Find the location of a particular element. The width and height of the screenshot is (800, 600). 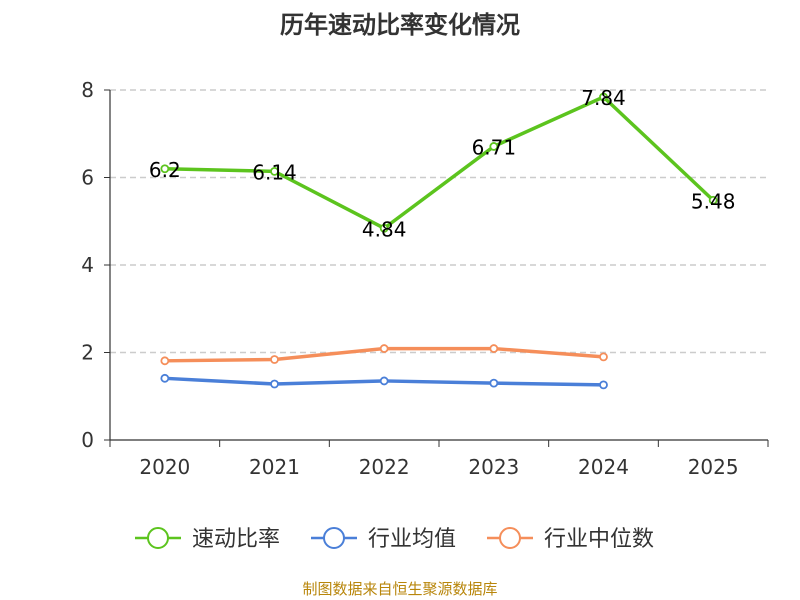

chart-title: 历年速动比率变化情况 is located at coordinates (400, 25).